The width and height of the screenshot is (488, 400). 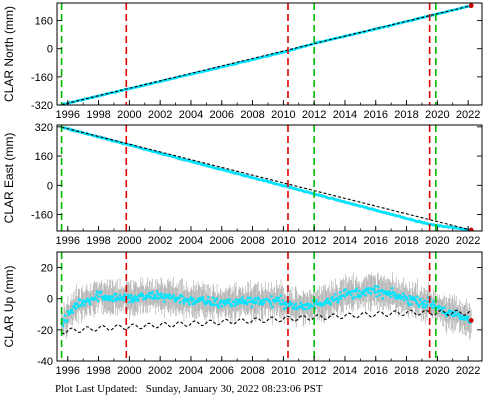 I want to click on x-tick-label: 2020, so click(x=437, y=115).